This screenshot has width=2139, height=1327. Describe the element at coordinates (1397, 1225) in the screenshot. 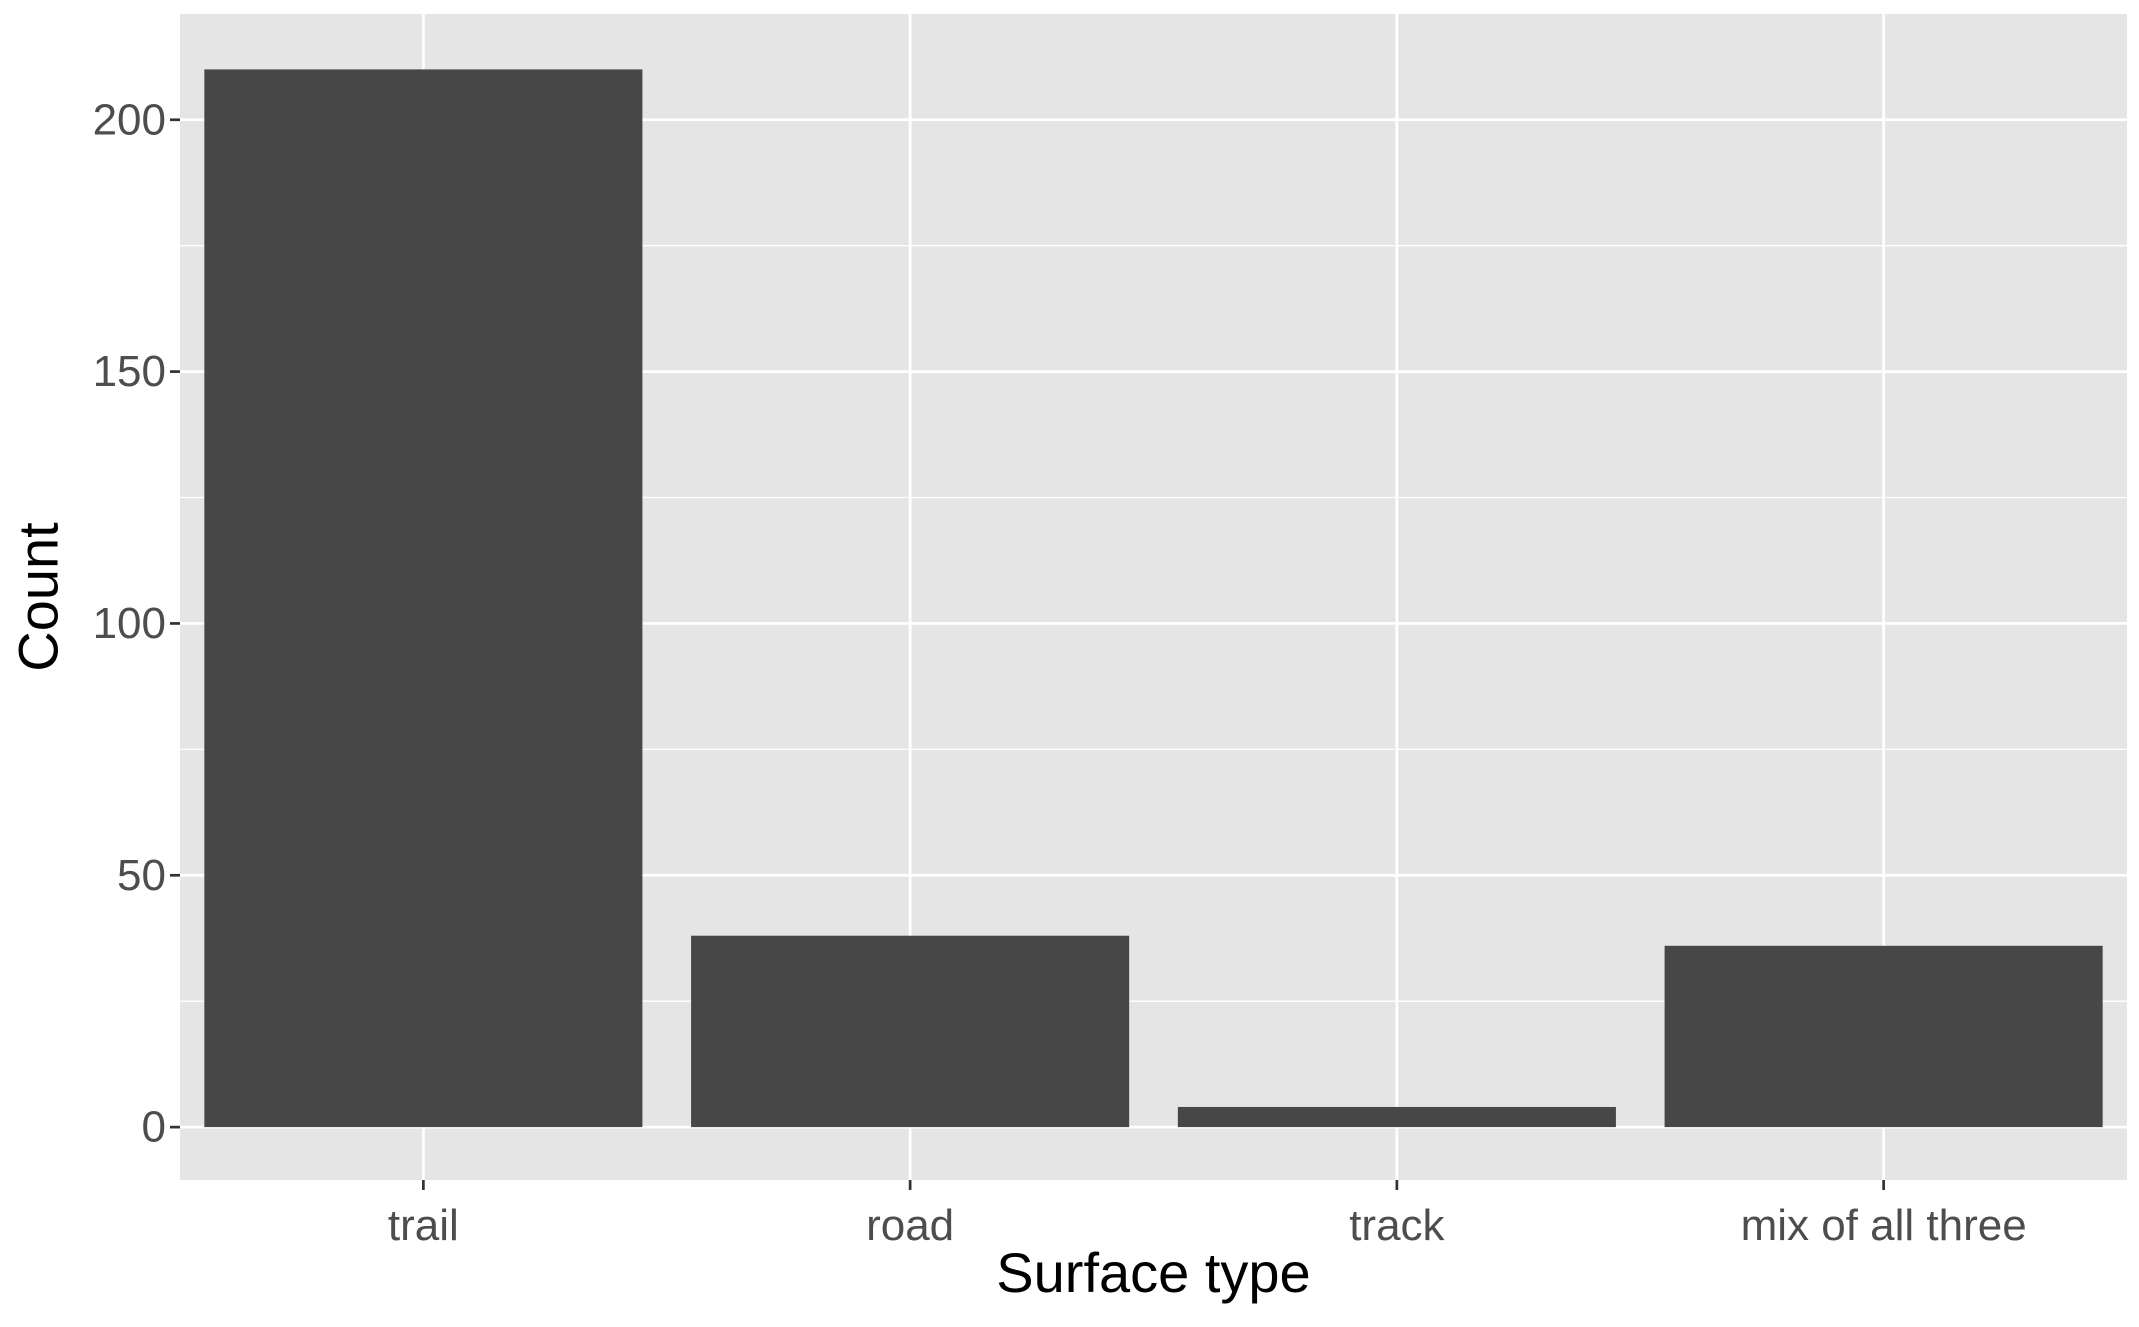

I see `x-tick-label: track` at that location.